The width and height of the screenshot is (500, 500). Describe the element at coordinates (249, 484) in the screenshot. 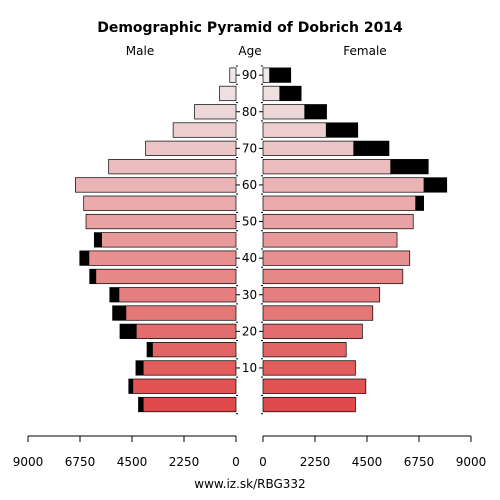

I see `source-footer: www.iz.sk/RBG332` at that location.